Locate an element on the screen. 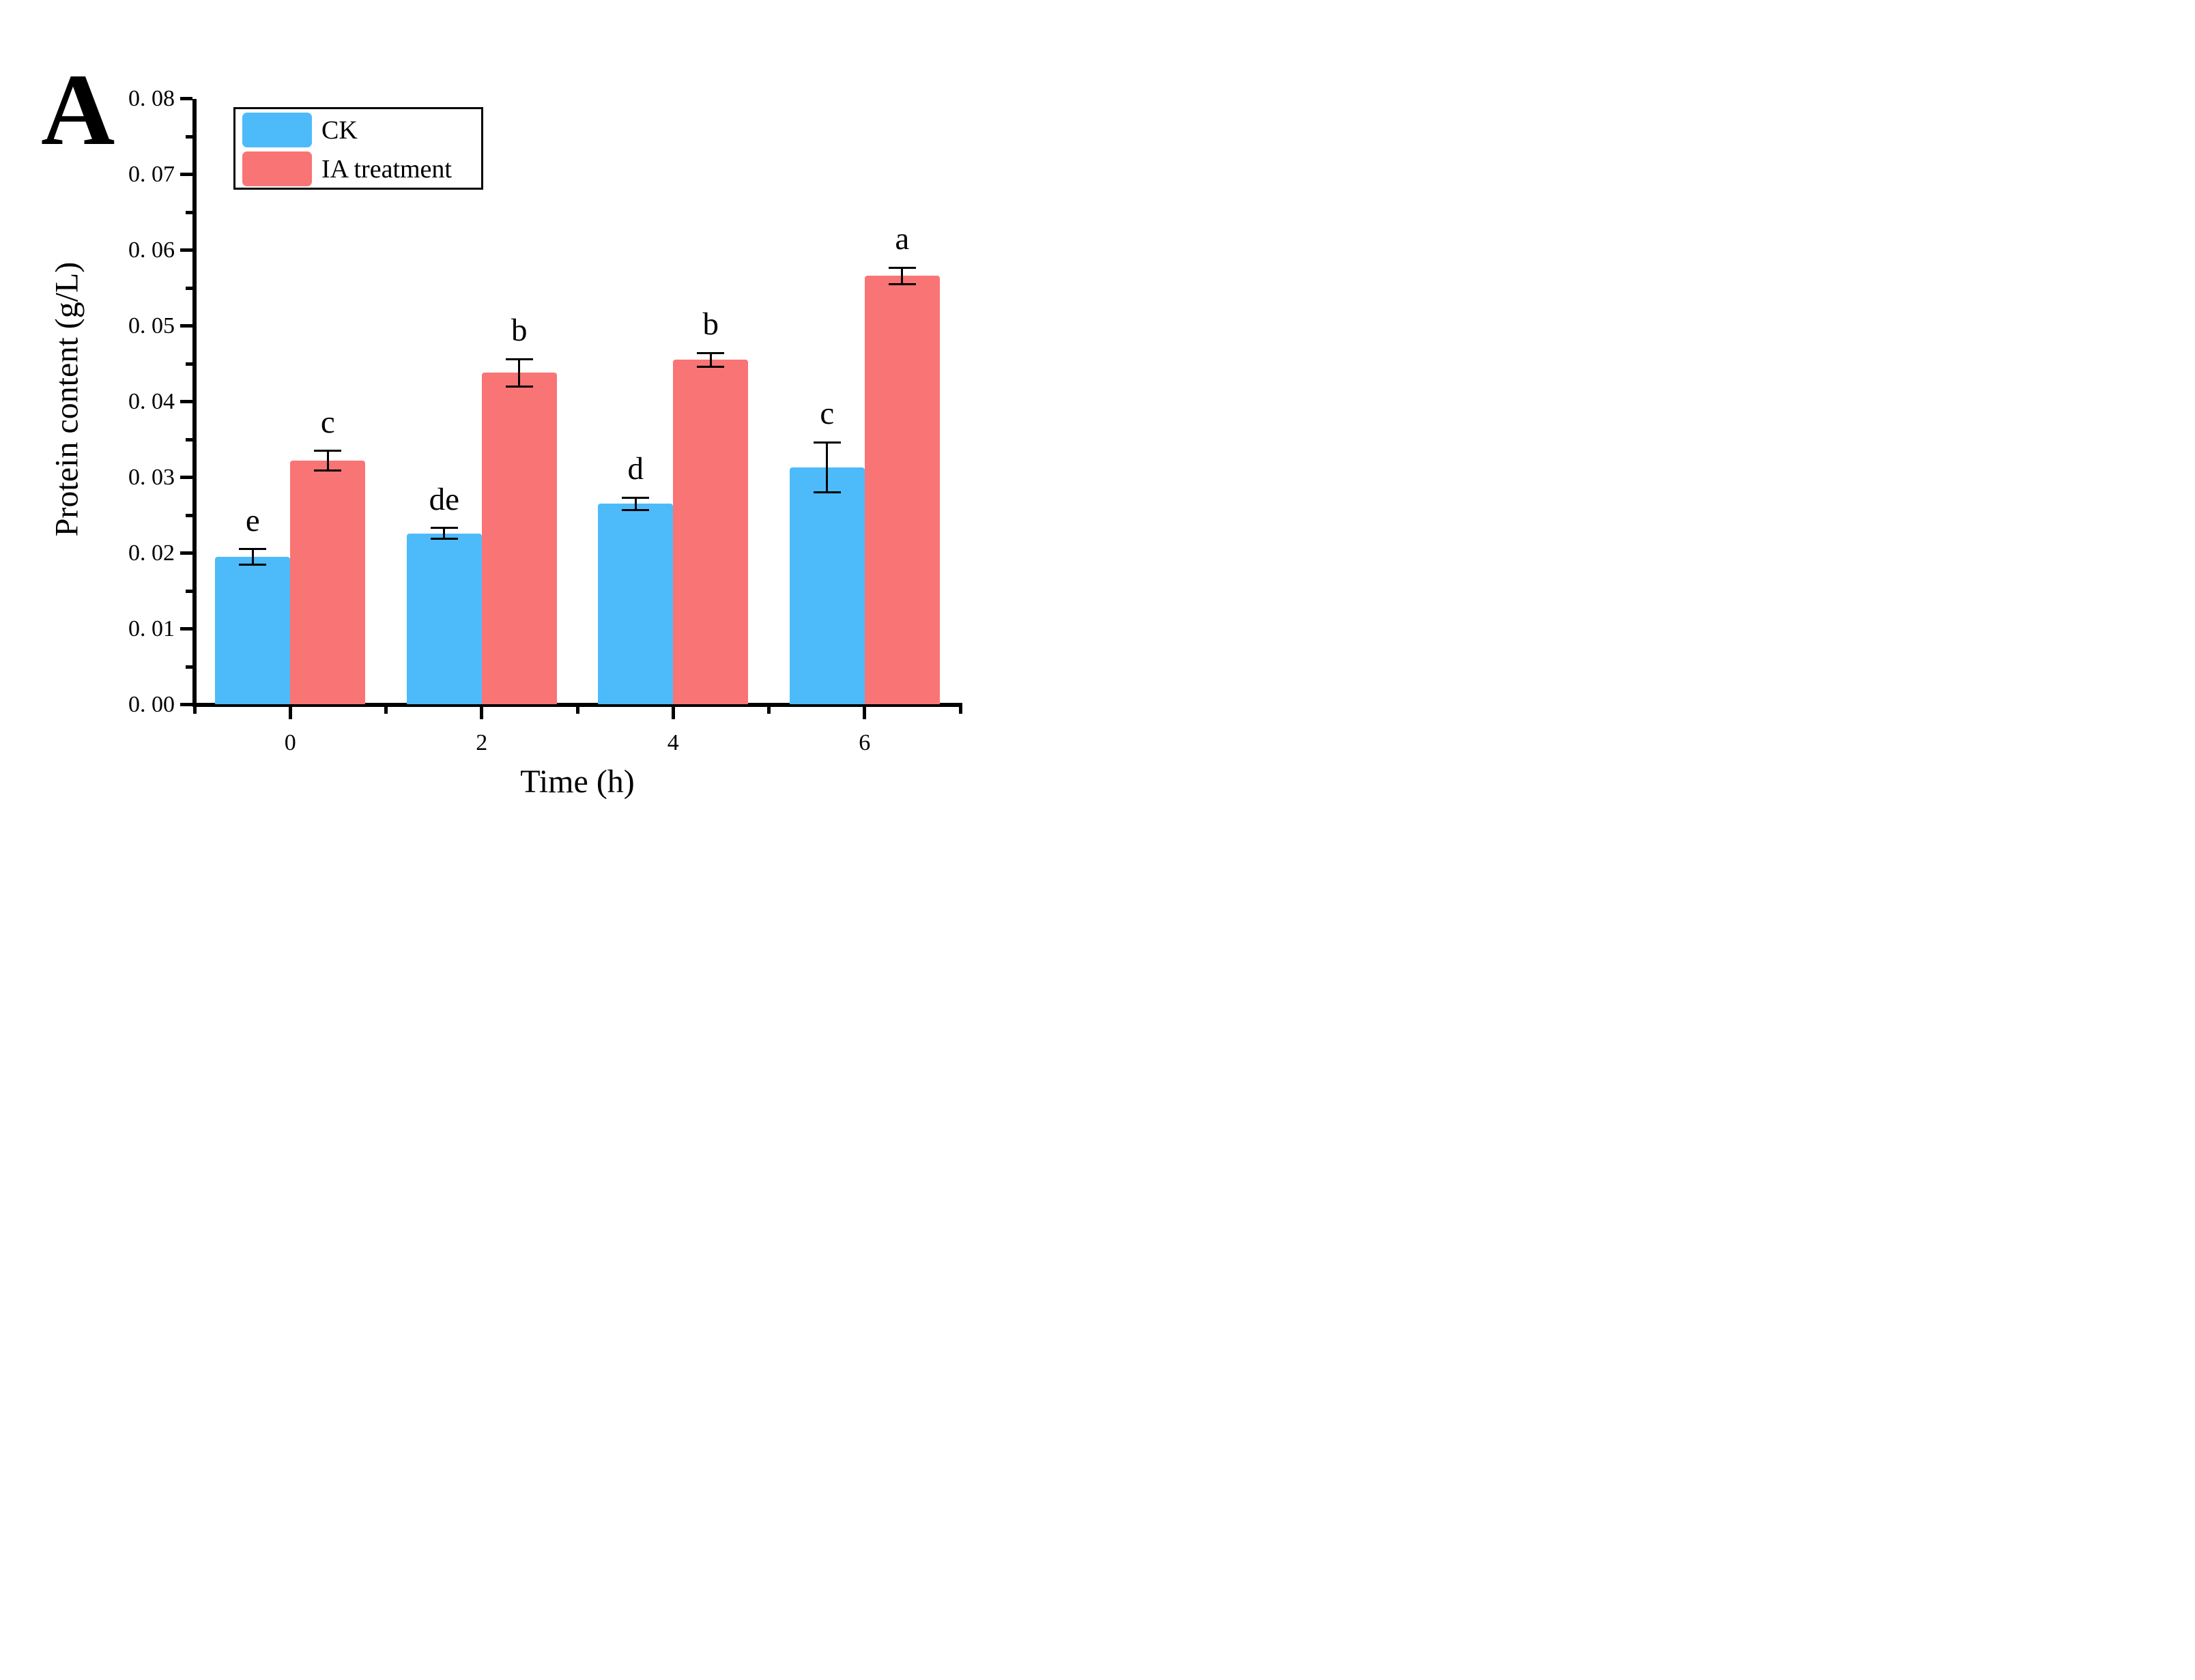 The width and height of the screenshot is (2195, 1680). ia-bar-4h is located at coordinates (711, 532).